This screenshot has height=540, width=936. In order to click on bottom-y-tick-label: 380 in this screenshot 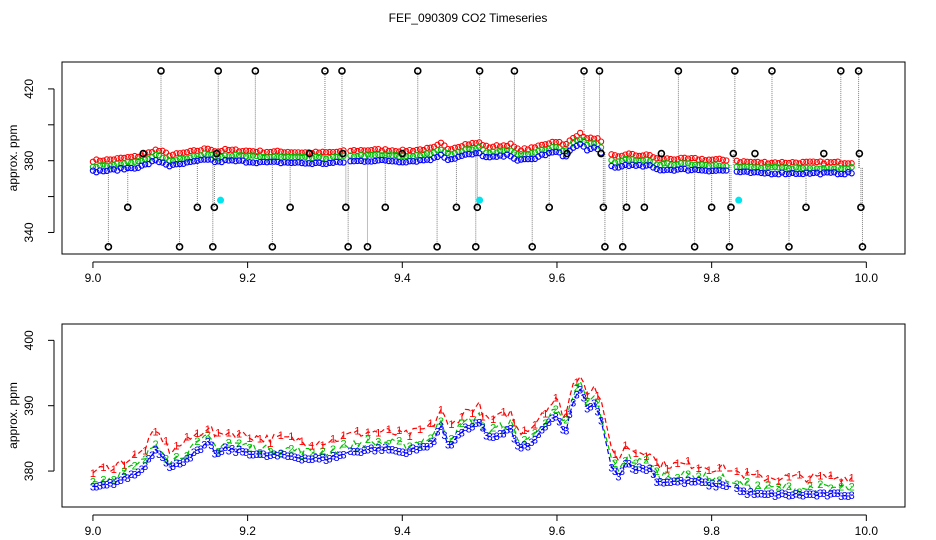, I will do `click(29, 471)`.